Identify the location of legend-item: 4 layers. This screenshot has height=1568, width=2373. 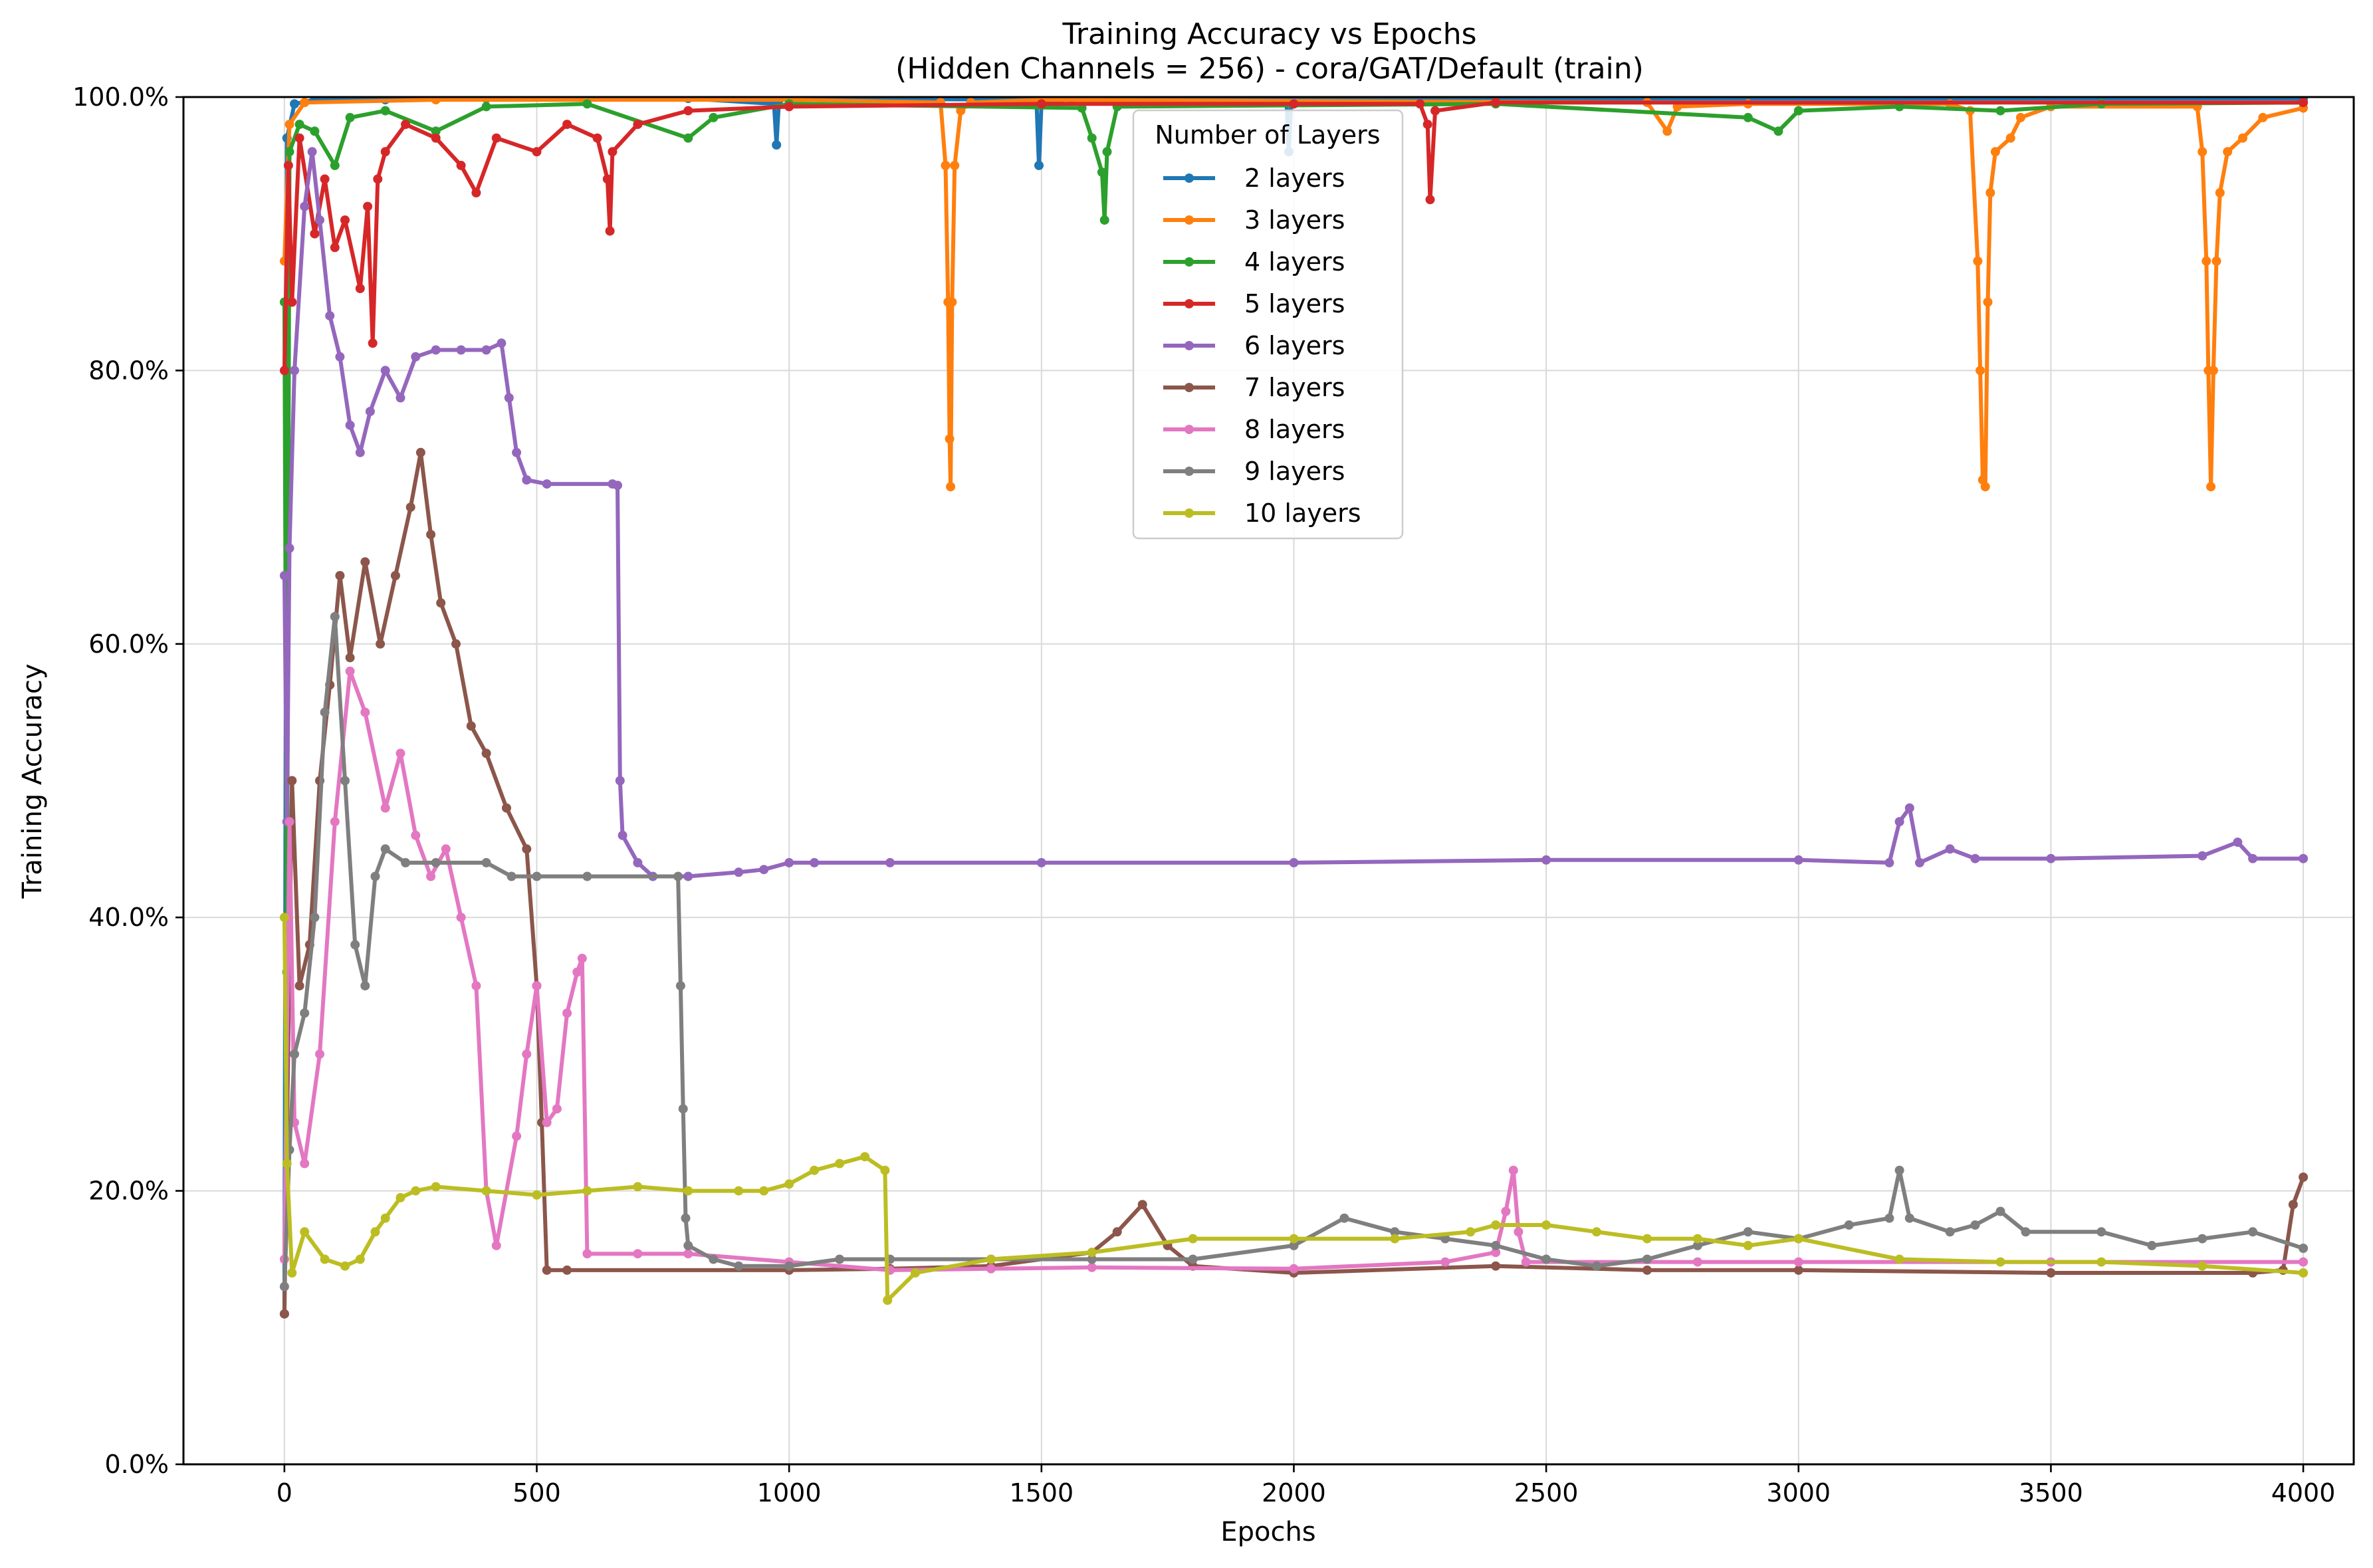
(1254, 262).